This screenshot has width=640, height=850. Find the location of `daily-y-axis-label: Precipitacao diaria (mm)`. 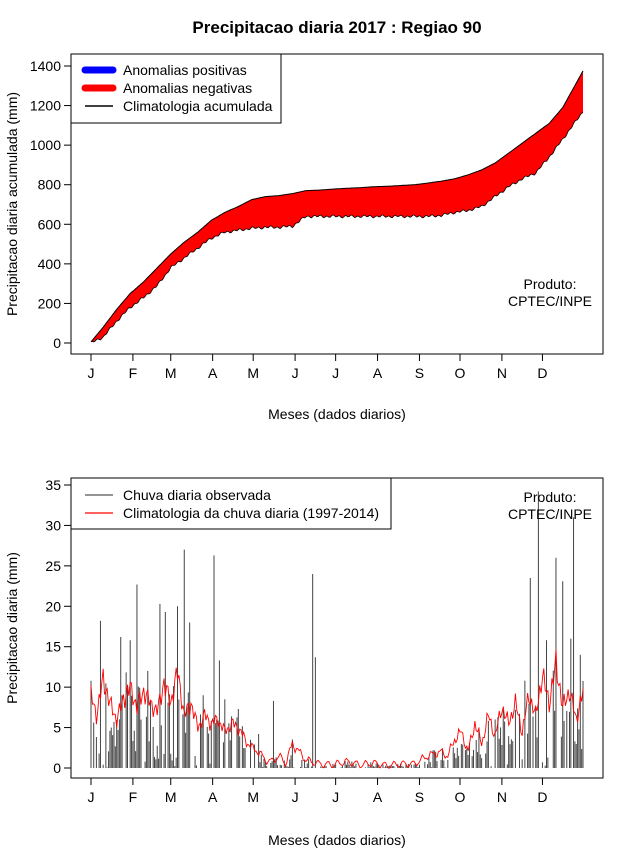

daily-y-axis-label: Precipitacao diaria (mm) is located at coordinates (12, 628).